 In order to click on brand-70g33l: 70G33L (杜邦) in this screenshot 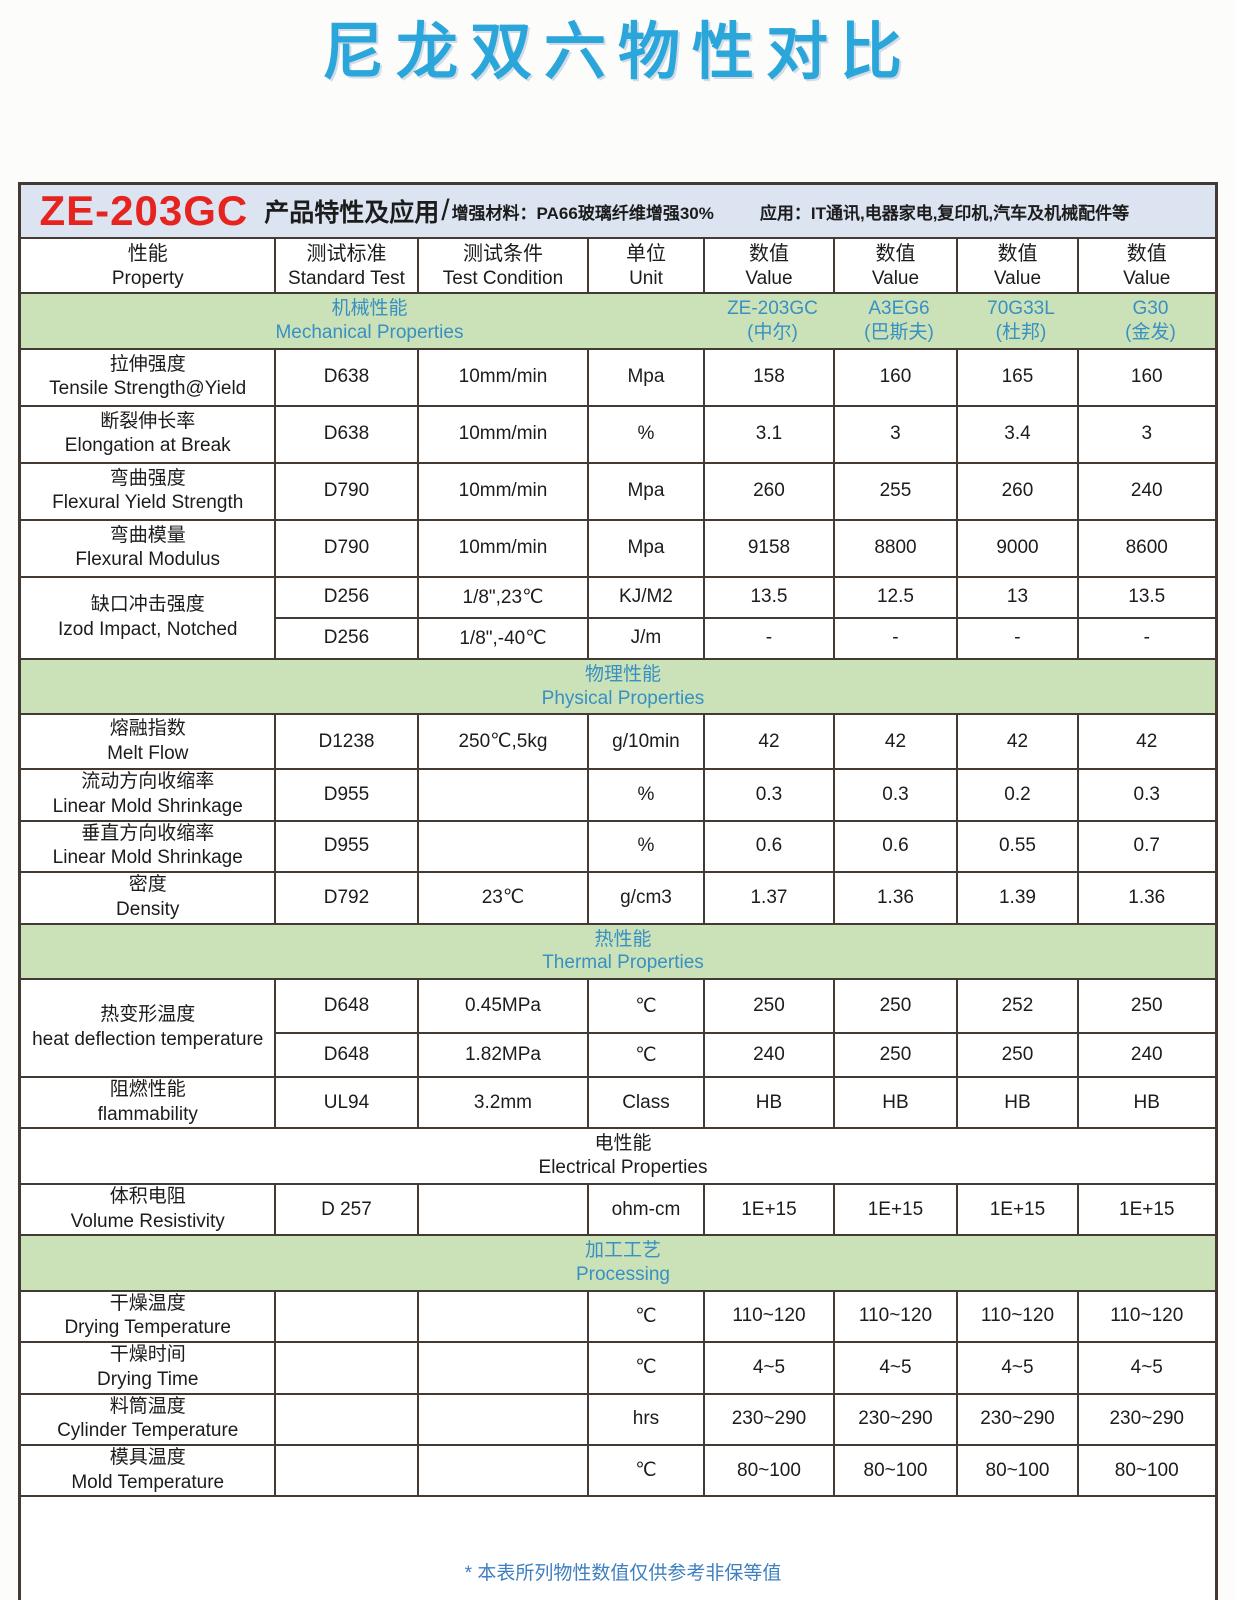, I will do `click(1020, 321)`.